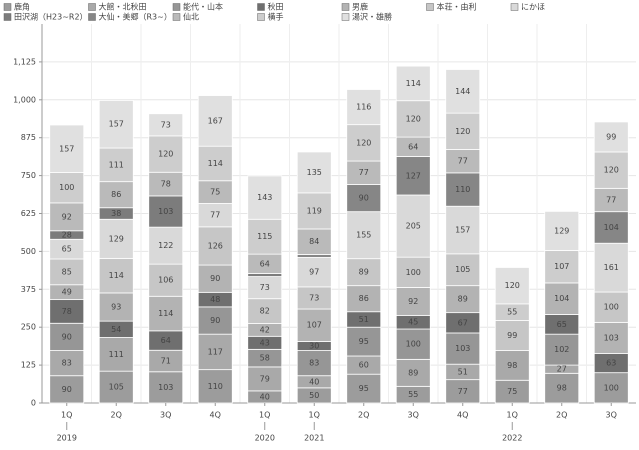 The height and width of the screenshot is (450, 639). What do you see at coordinates (314, 172) in the screenshot?
I see `value-label: 135` at bounding box center [314, 172].